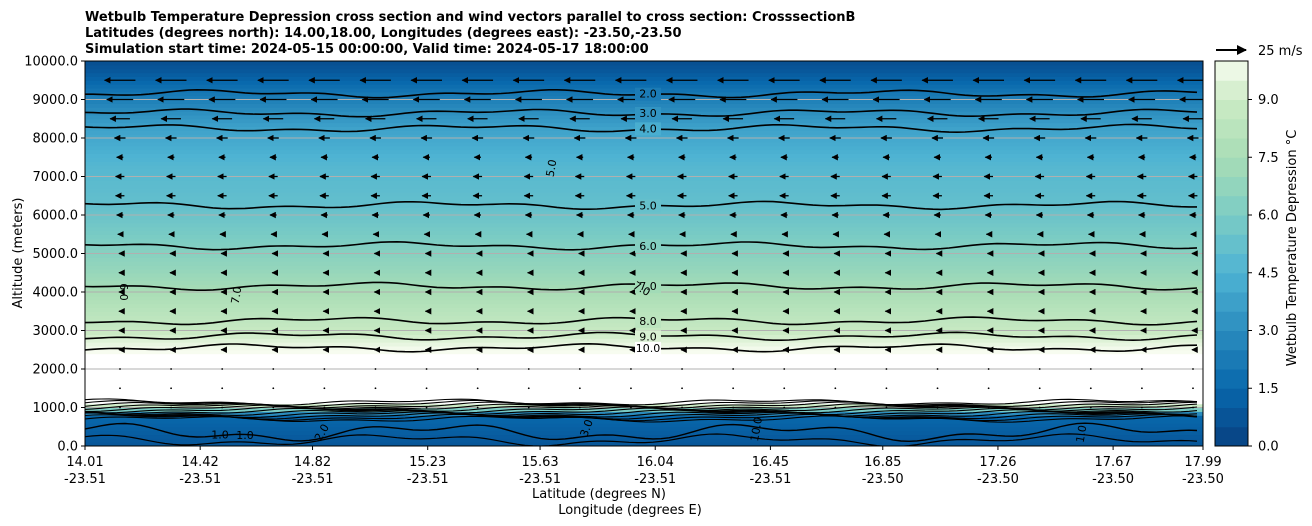 The width and height of the screenshot is (1312, 526). What do you see at coordinates (770, 462) in the screenshot?
I see `x-tick-label-lat: 16.45` at bounding box center [770, 462].